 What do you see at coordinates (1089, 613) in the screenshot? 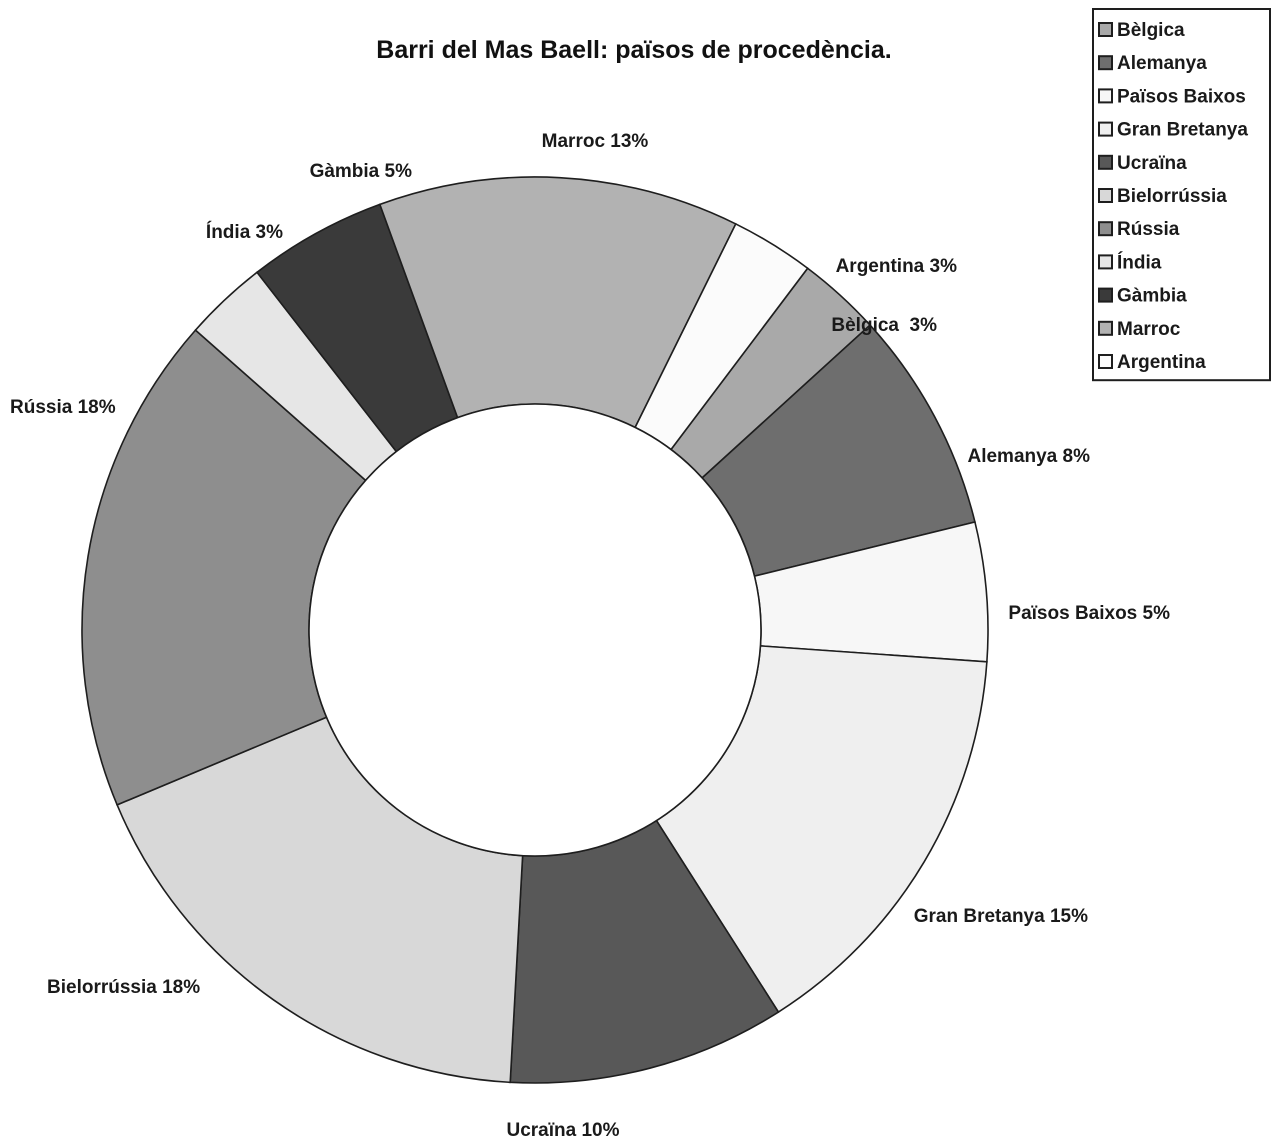
I see `slice-label-paisos-baixos: Països Baixos 5%` at bounding box center [1089, 613].